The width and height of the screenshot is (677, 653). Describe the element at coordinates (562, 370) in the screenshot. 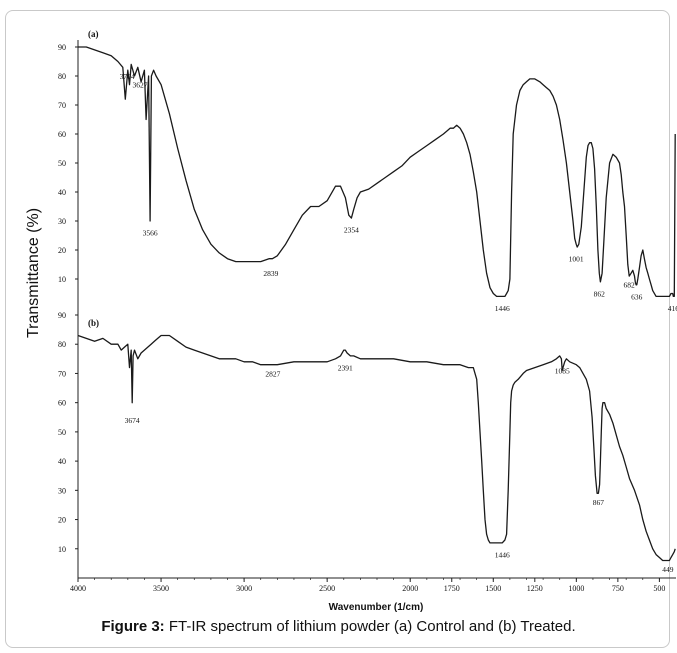

I see `peak-label: 1085` at that location.